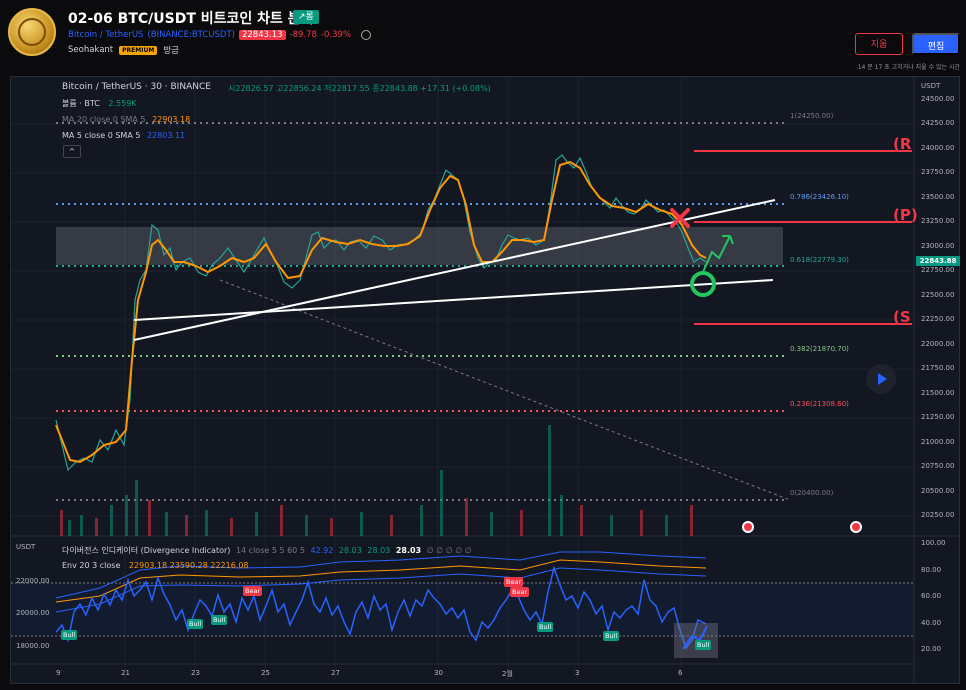 Image resolution: width=966 pixels, height=690 pixels. Describe the element at coordinates (270, 550) in the screenshot. I see `indicator-params: 14 close 5 5 60 5` at that location.